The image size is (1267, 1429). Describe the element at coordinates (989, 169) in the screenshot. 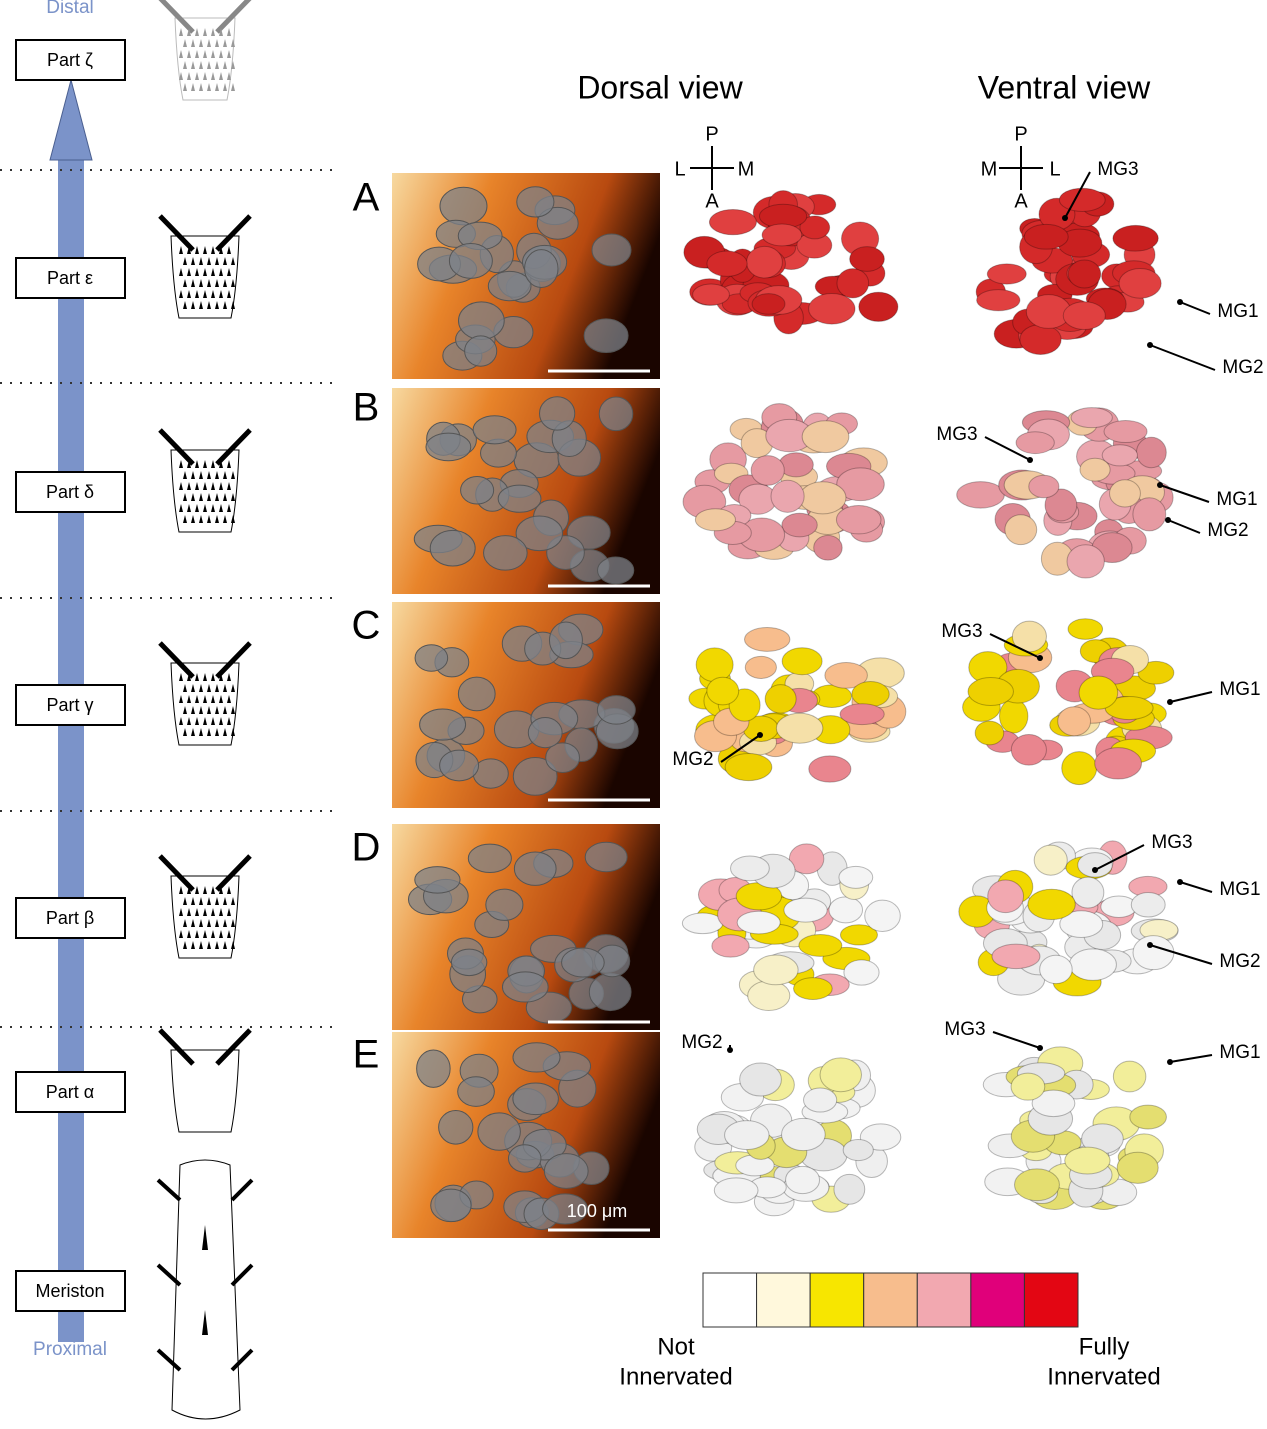

I see `orientation-label: M` at that location.